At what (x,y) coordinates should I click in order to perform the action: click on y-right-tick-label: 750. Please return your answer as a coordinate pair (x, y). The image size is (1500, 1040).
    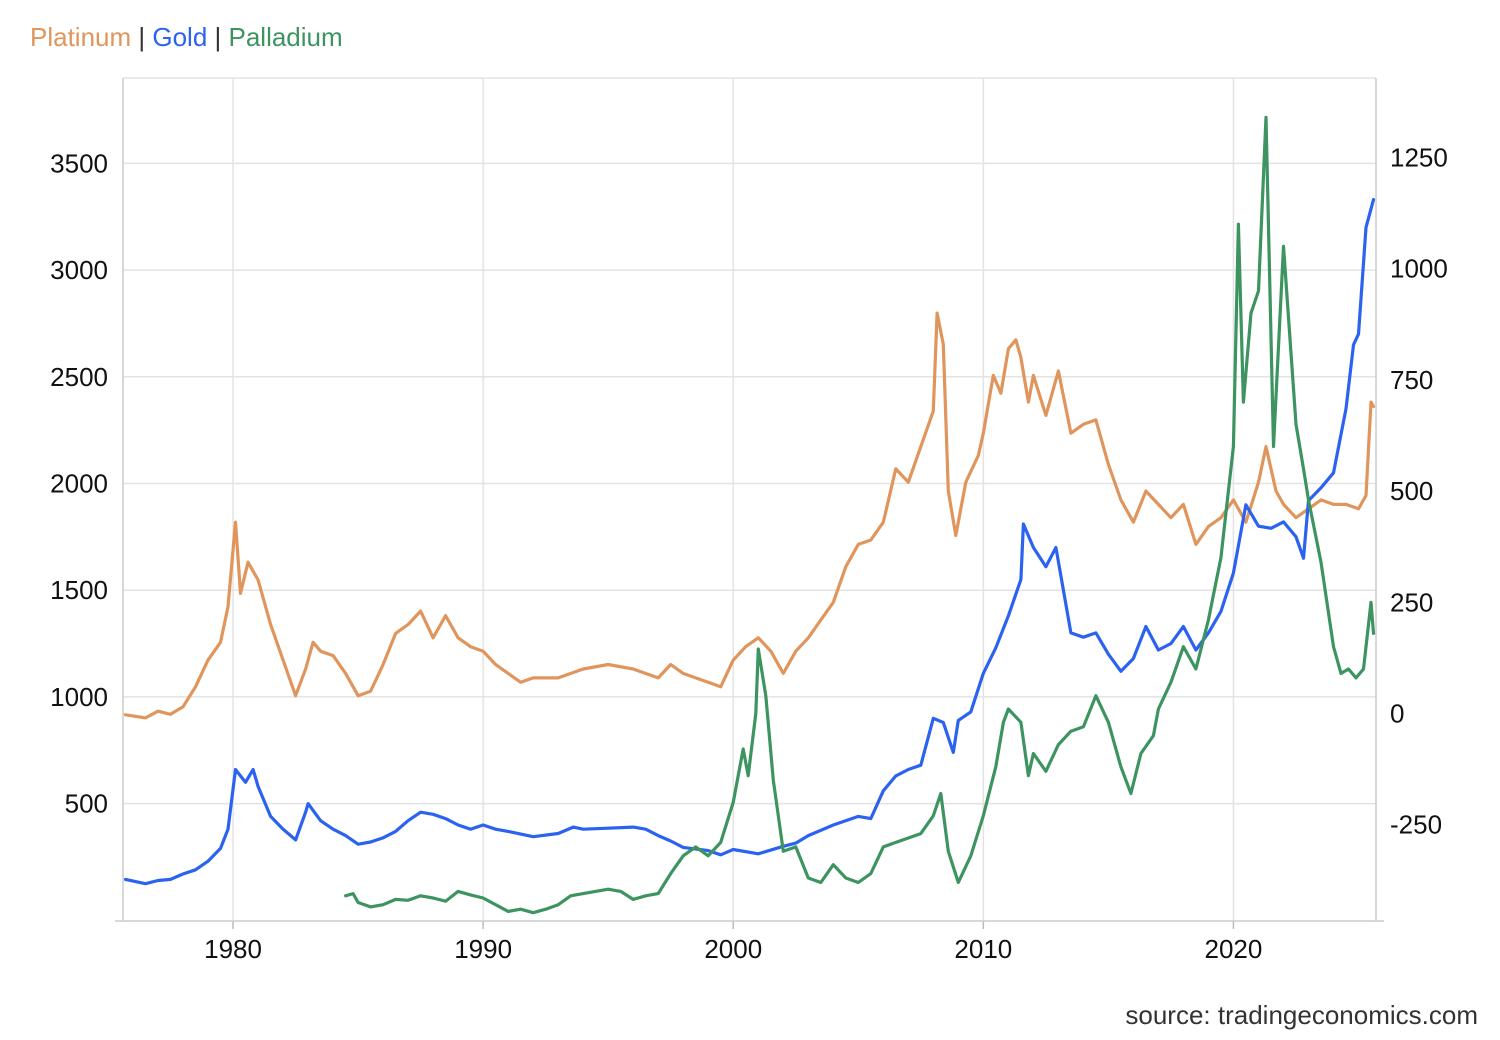
    Looking at the image, I should click on (1411, 380).